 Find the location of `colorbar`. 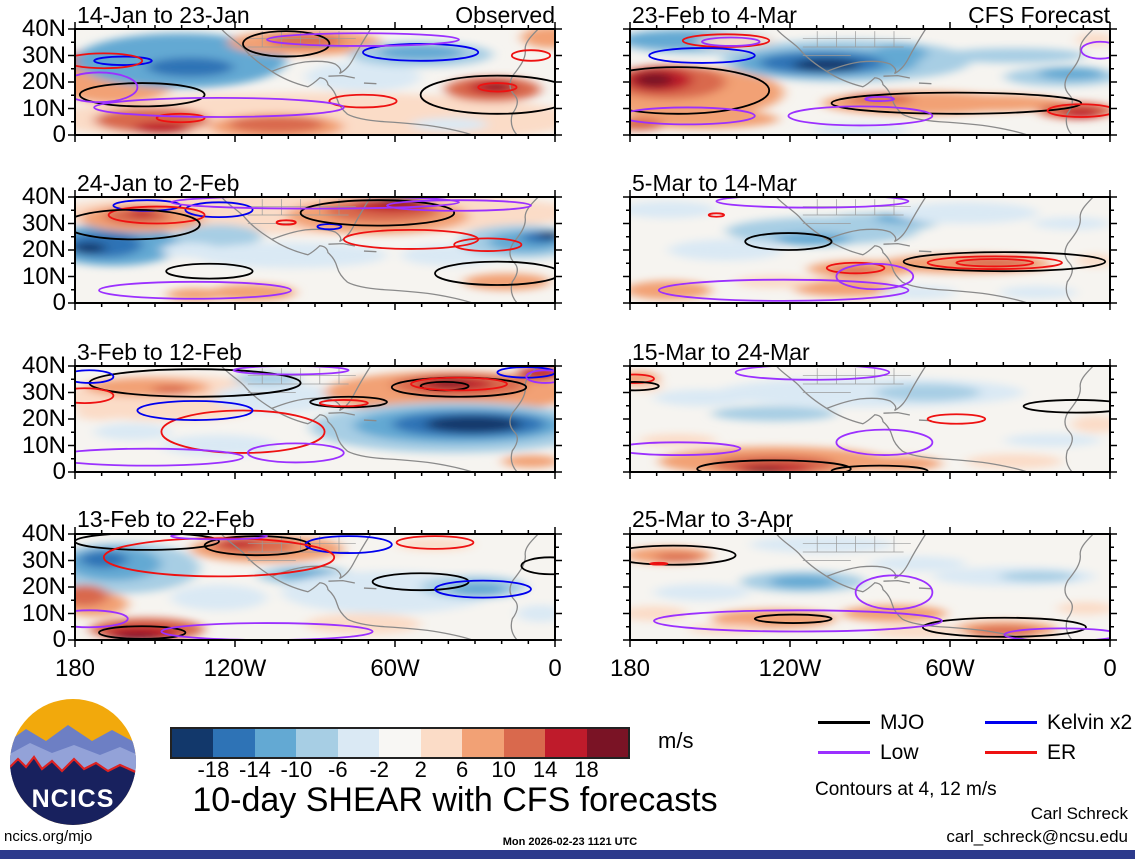

colorbar is located at coordinates (400, 743).